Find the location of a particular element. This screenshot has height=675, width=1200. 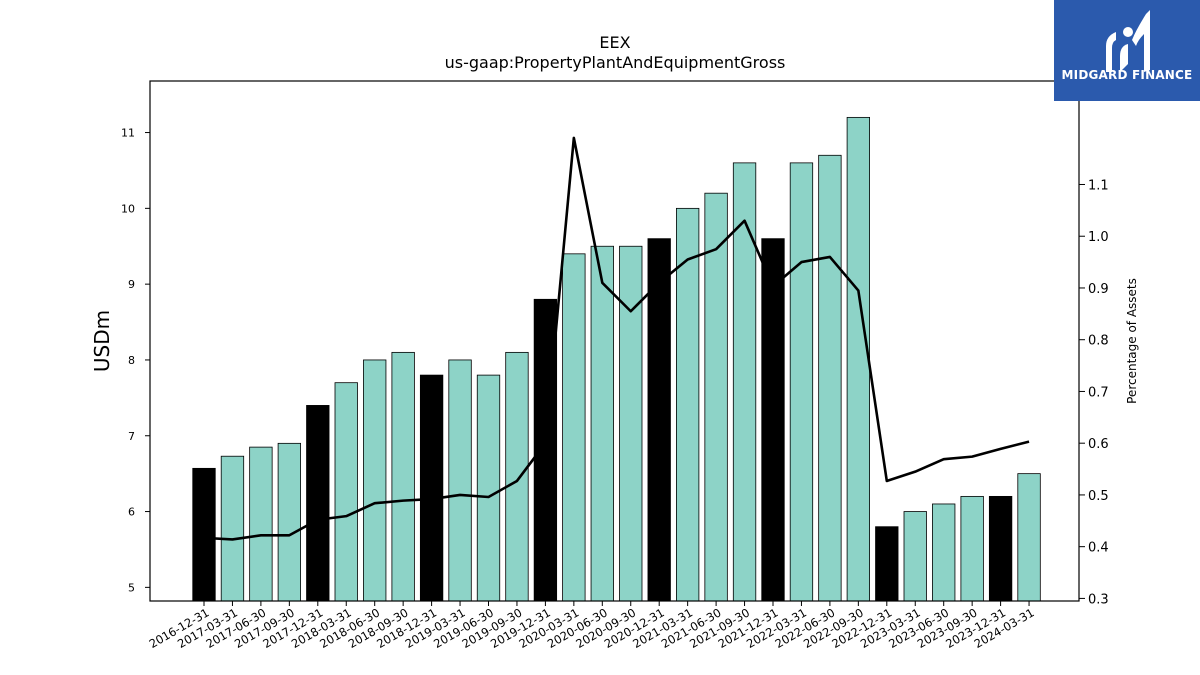

chart-title: EEX is located at coordinates (614, 42).